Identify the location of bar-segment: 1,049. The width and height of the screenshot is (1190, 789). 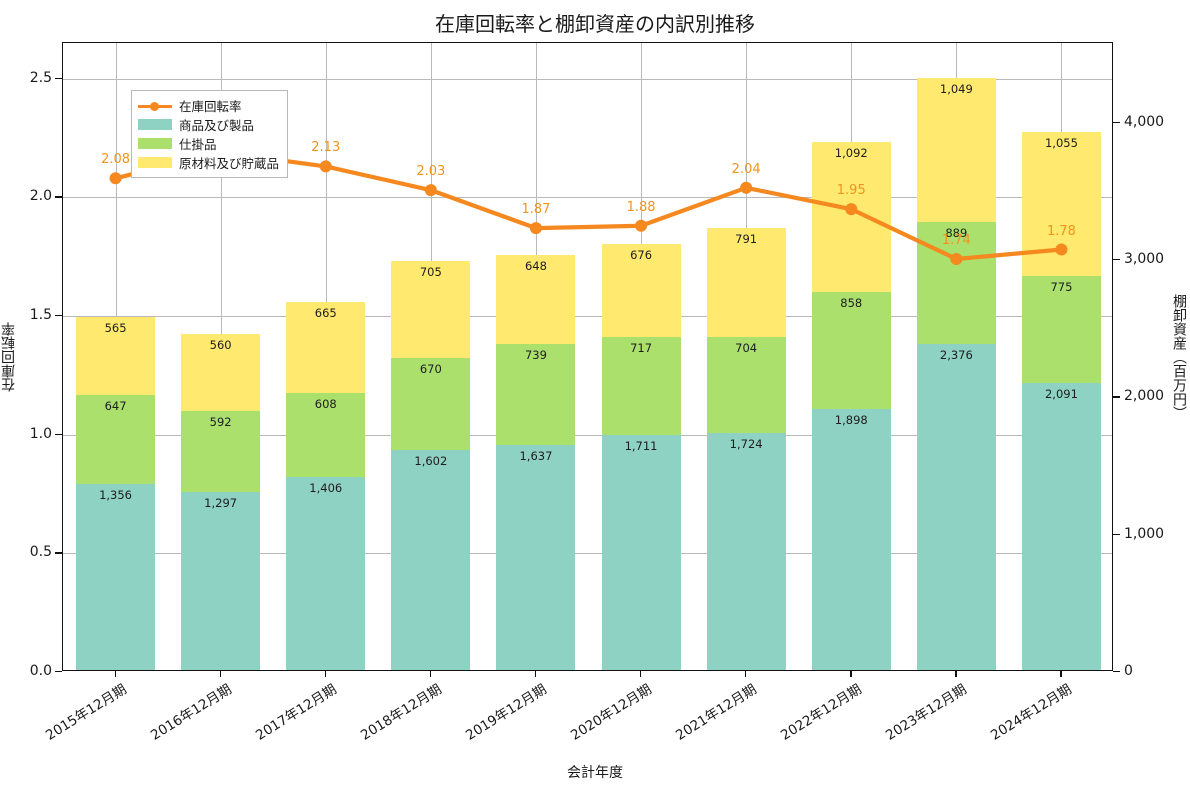
(956, 149).